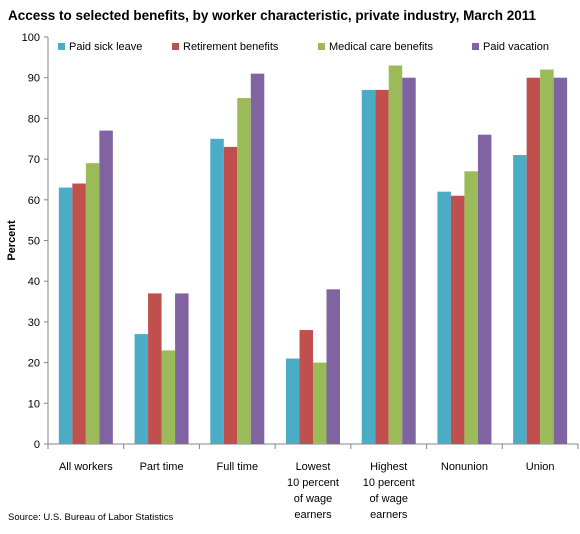 The image size is (580, 534). Describe the element at coordinates (34, 160) in the screenshot. I see `y-tick-label: 70` at that location.